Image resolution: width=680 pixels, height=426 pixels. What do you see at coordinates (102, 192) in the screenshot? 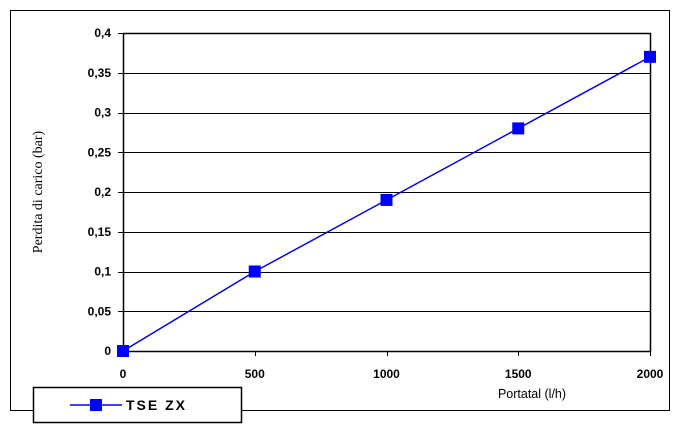
I see `y-tick-label: 0,2` at bounding box center [102, 192].